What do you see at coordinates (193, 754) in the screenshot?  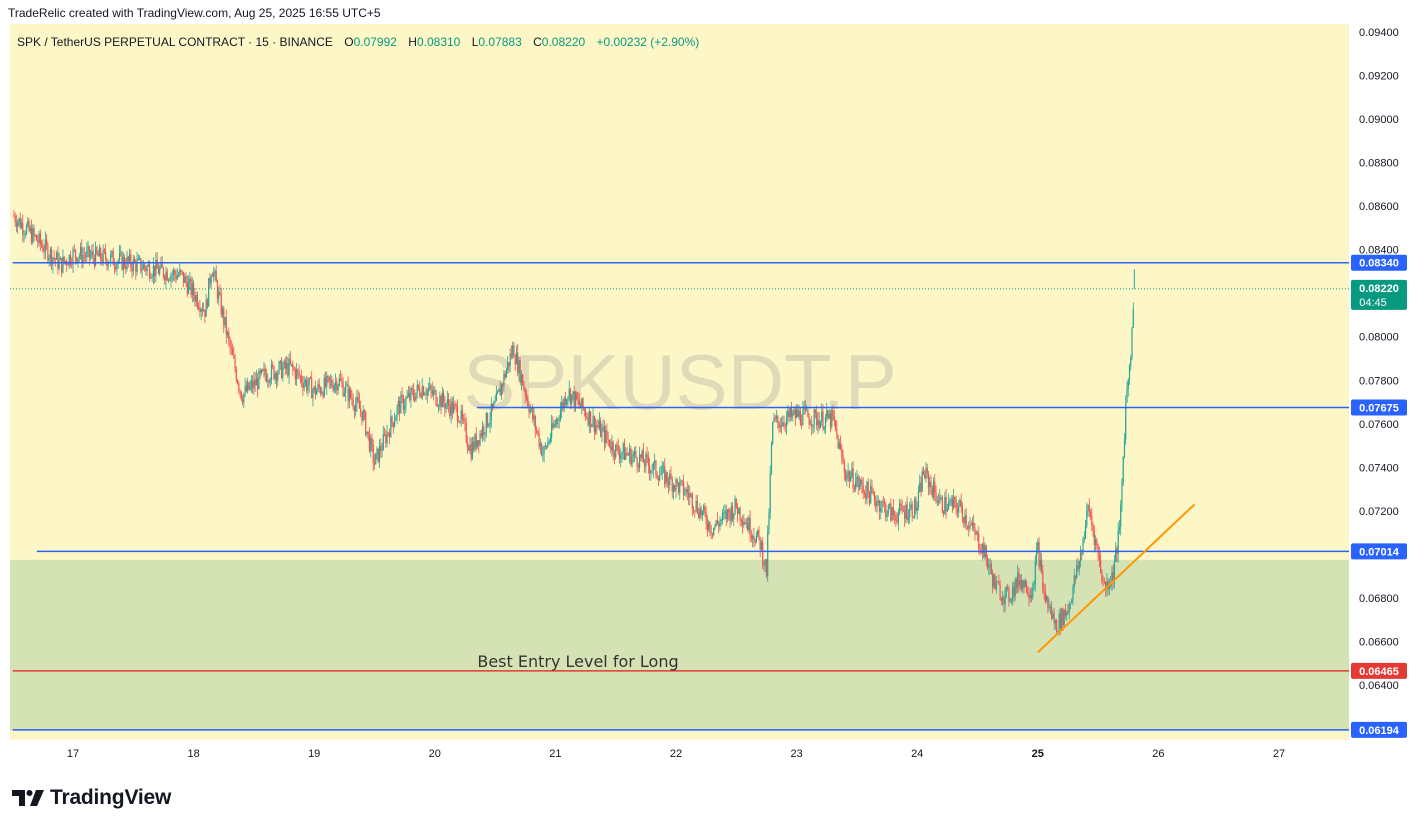 I see `time-tick-label: 18` at bounding box center [193, 754].